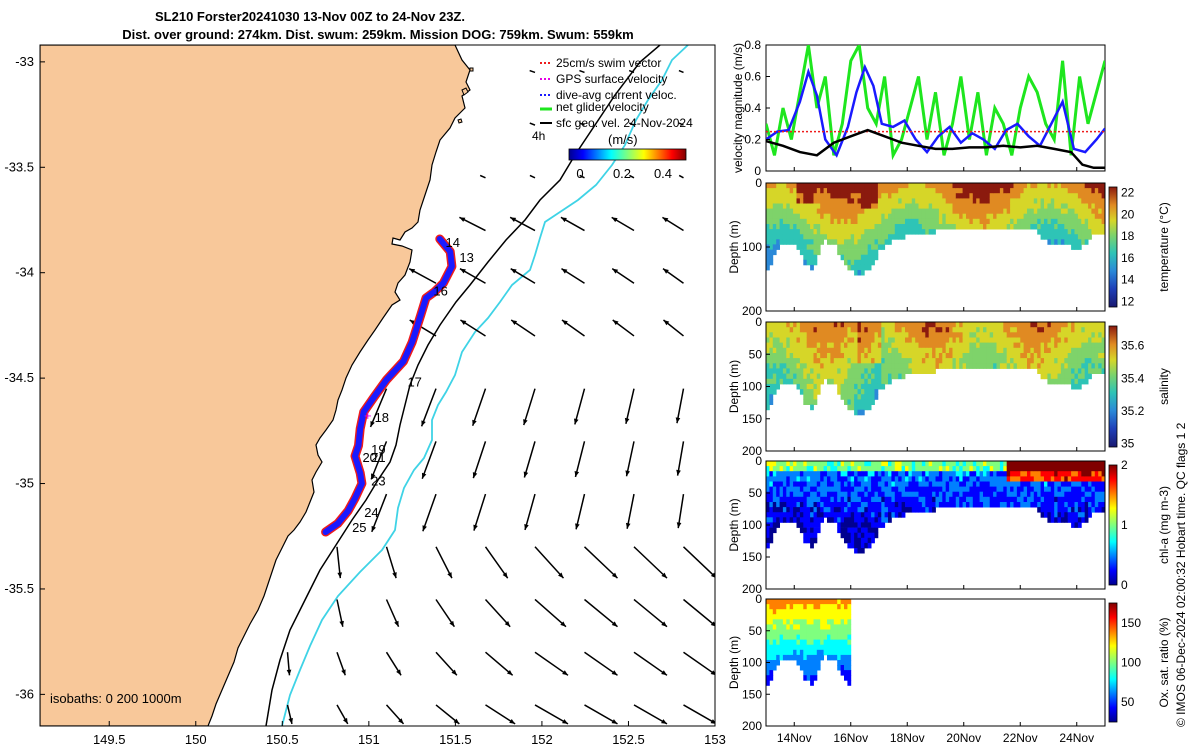  I want to click on velocity-ytick-label: 0.8, so click(752, 45).